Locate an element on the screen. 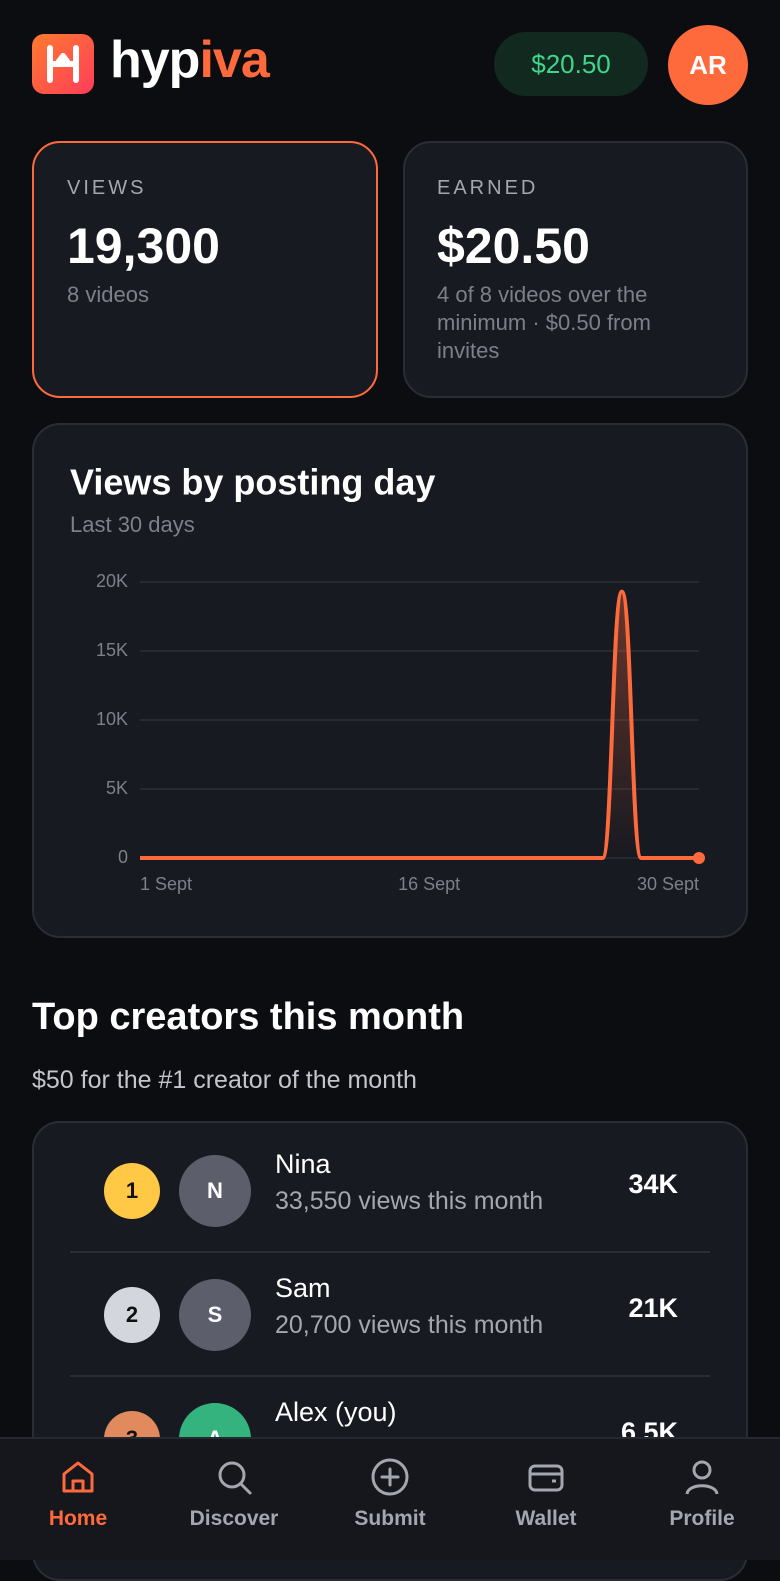 The width and height of the screenshot is (780, 1581). stat-note: 8 videos is located at coordinates (108, 294).